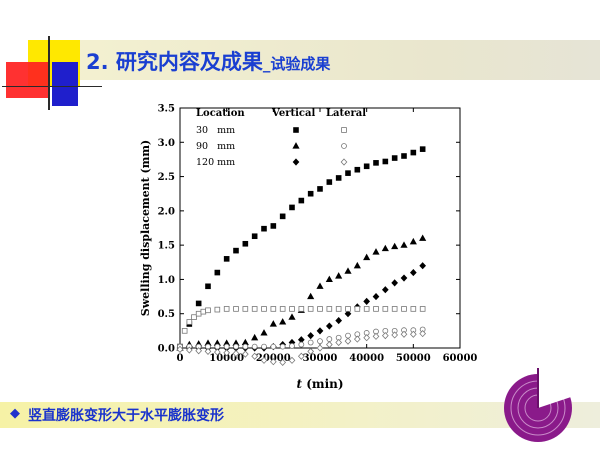 This screenshot has height=450, width=600. I want to click on decor-horizontal-line, so click(52, 86).